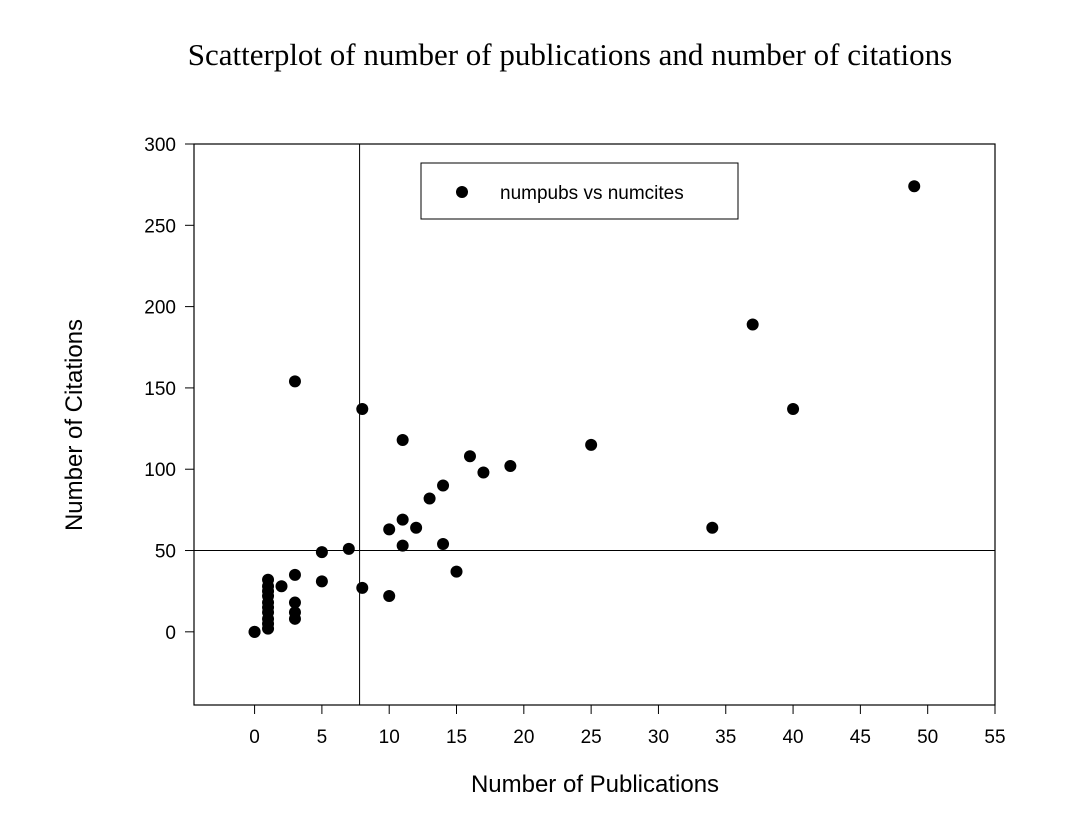 Image resolution: width=1067 pixels, height=825 pixels. I want to click on y-tick-label: 50, so click(165, 552).